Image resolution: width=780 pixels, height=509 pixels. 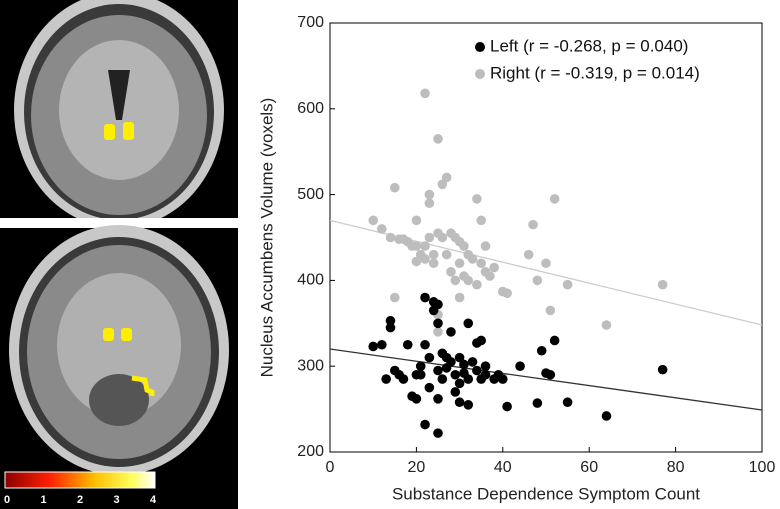 What do you see at coordinates (595, 72) in the screenshot?
I see `legend-label: Right (r = -0.319, p = 0.014)` at bounding box center [595, 72].